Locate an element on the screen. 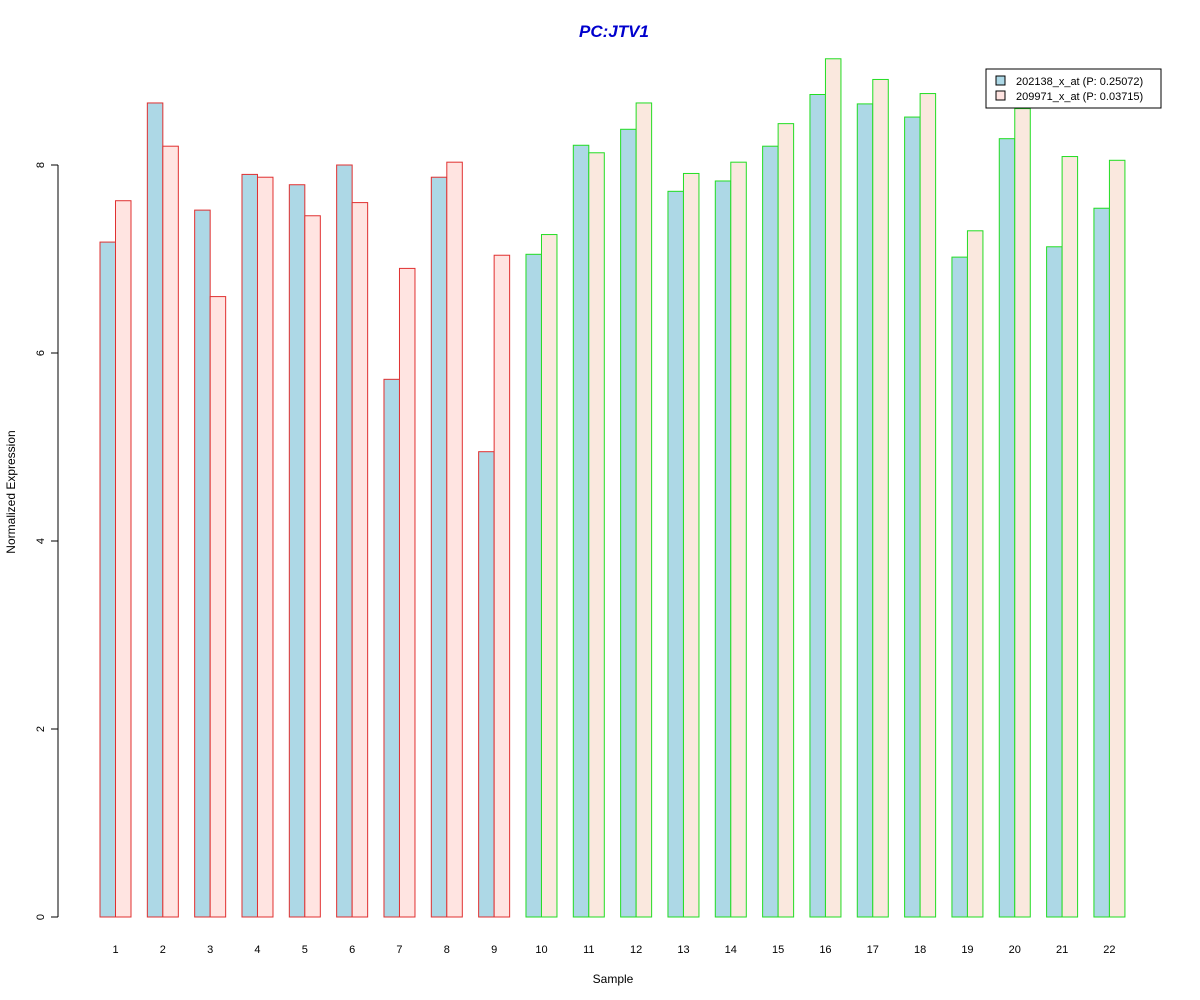  y-tick-label: 2 is located at coordinates (41, 729).